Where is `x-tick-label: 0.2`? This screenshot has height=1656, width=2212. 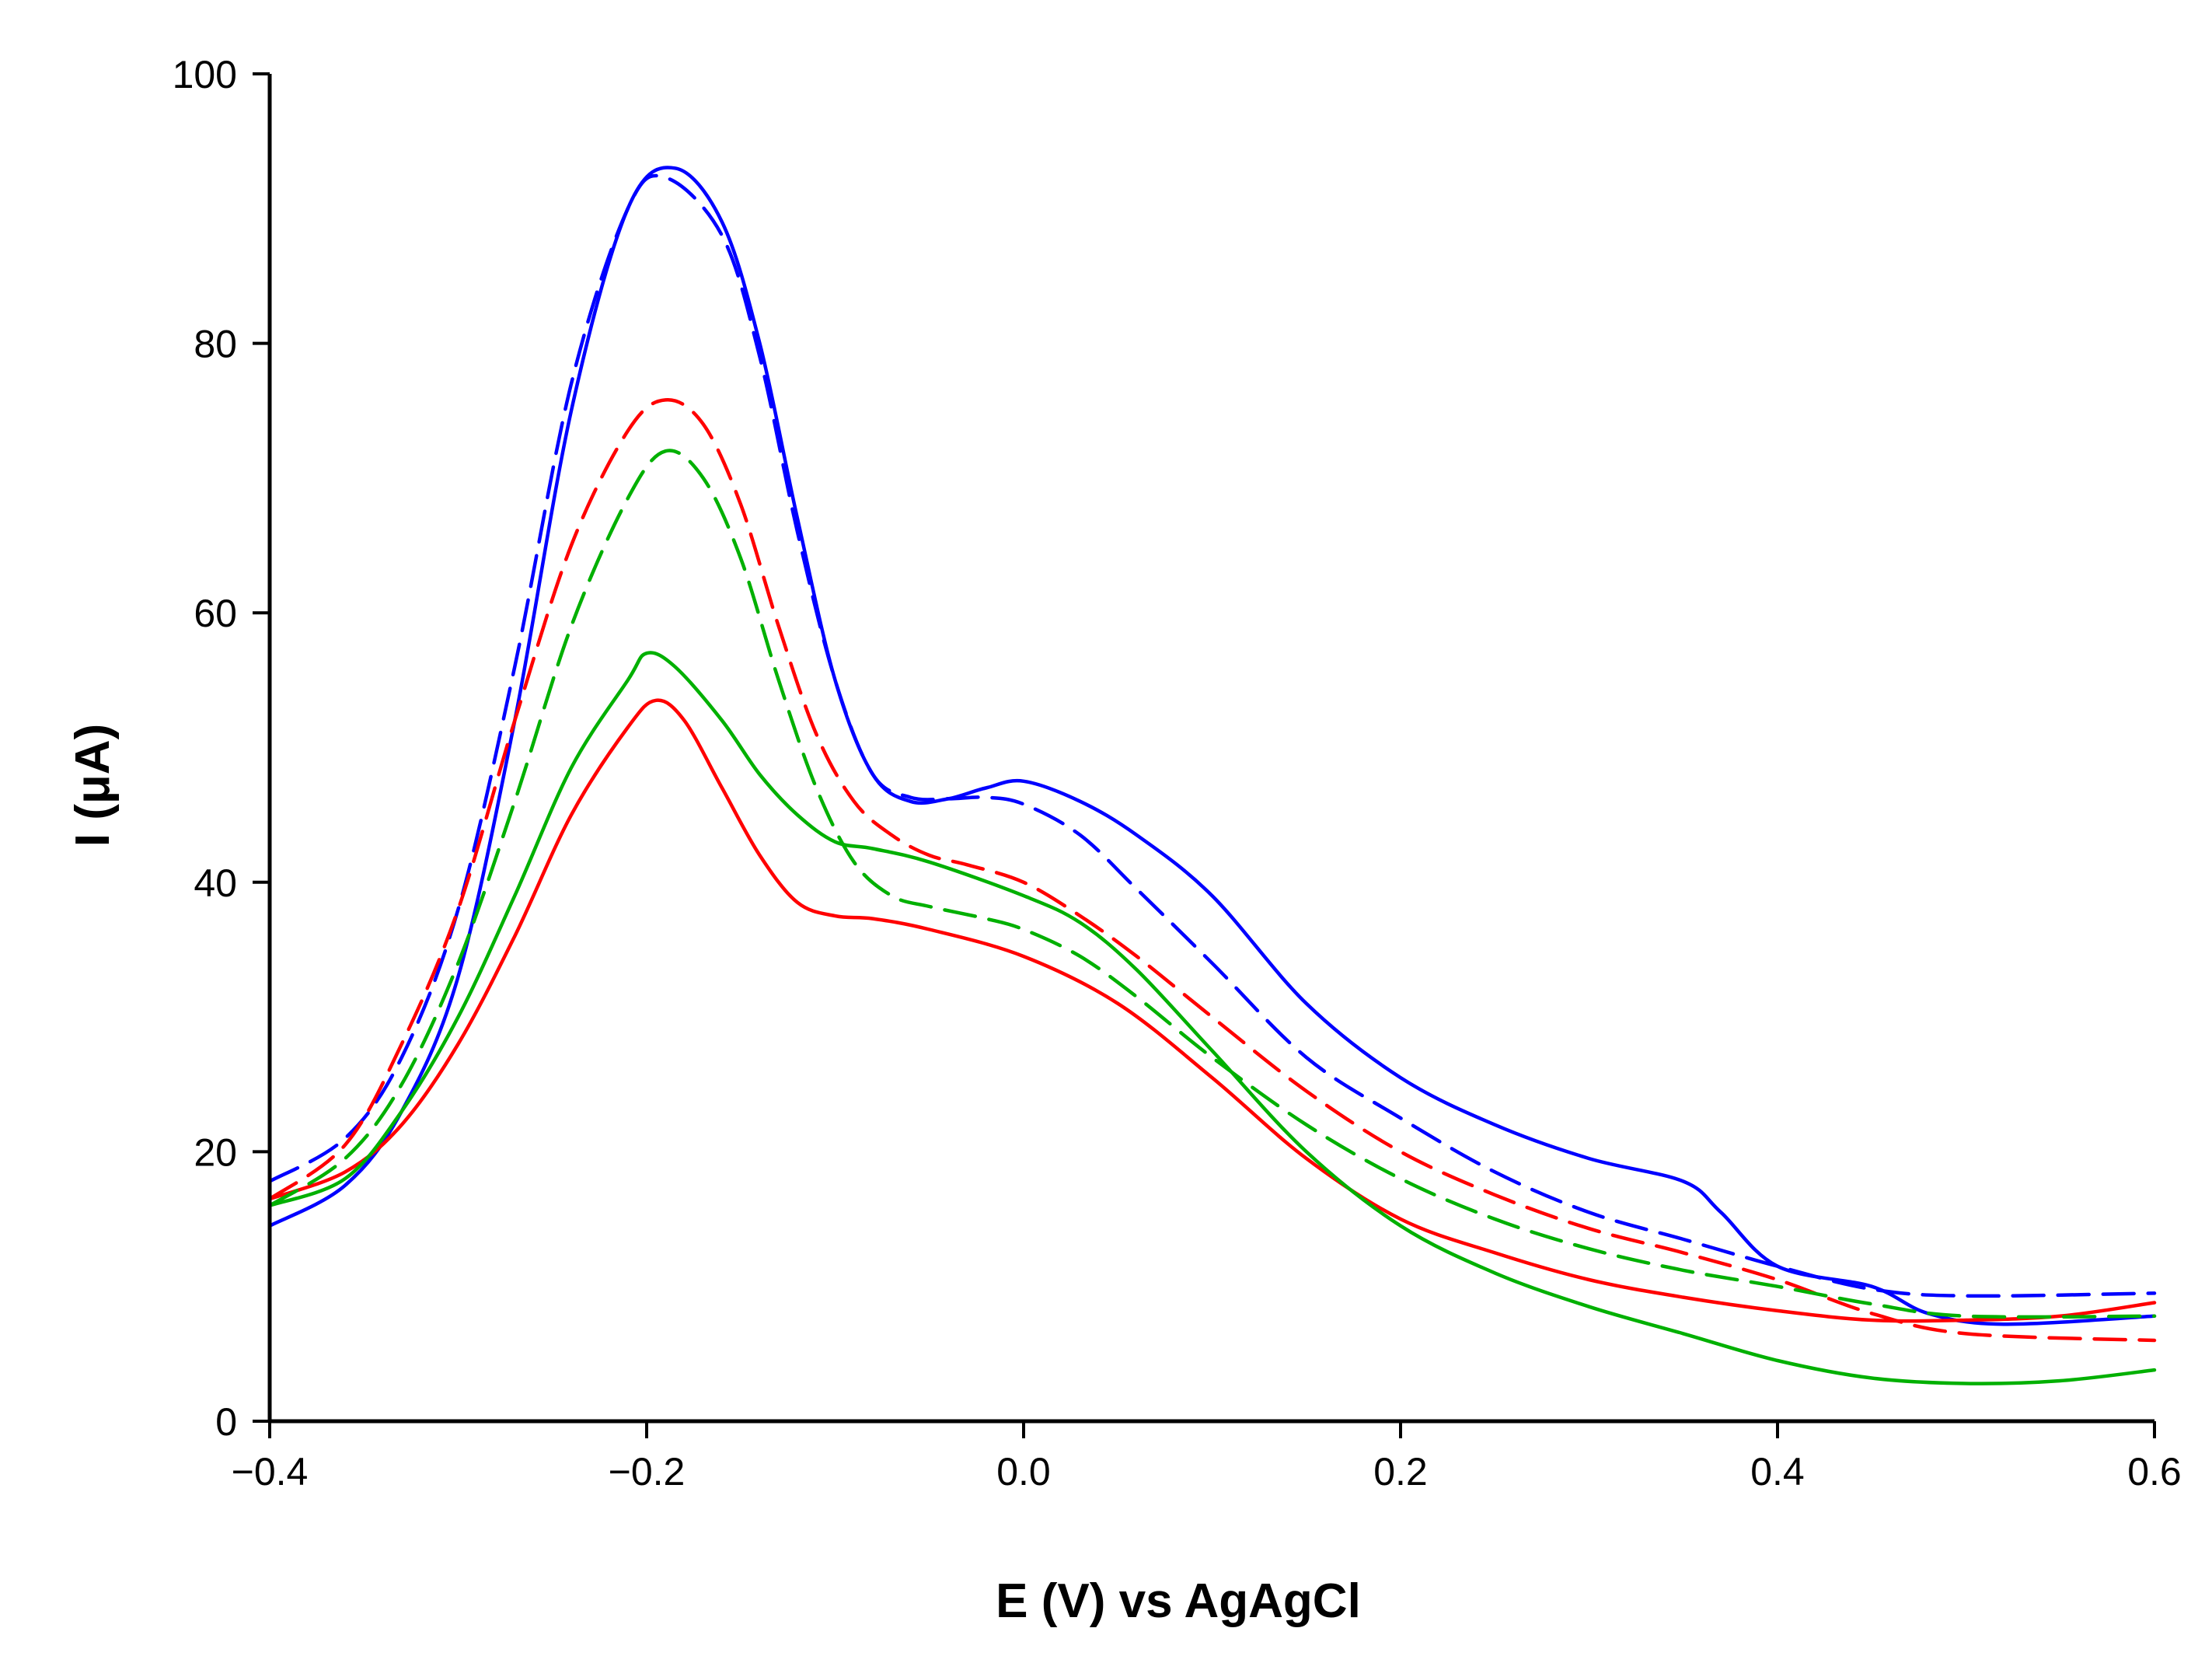 x-tick-label: 0.2 is located at coordinates (1400, 1472).